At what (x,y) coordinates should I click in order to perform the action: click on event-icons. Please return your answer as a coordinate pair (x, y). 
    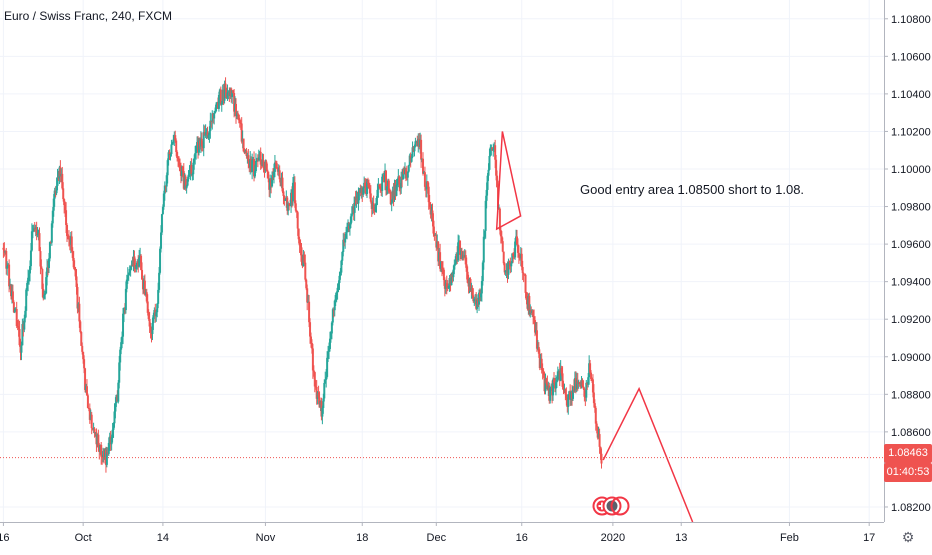
    Looking at the image, I should click on (613, 506).